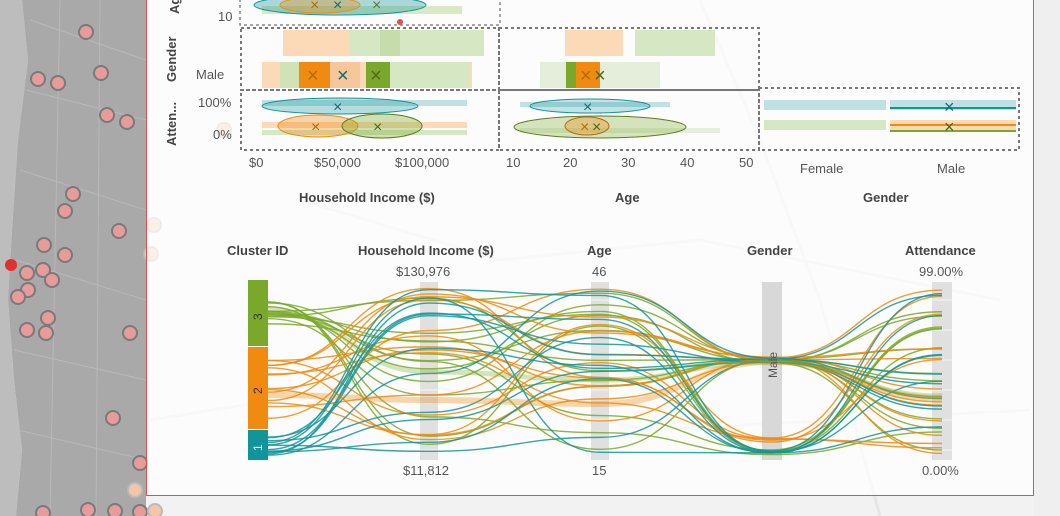  What do you see at coordinates (627, 197) in the screenshot?
I see `x-title-age: Age` at bounding box center [627, 197].